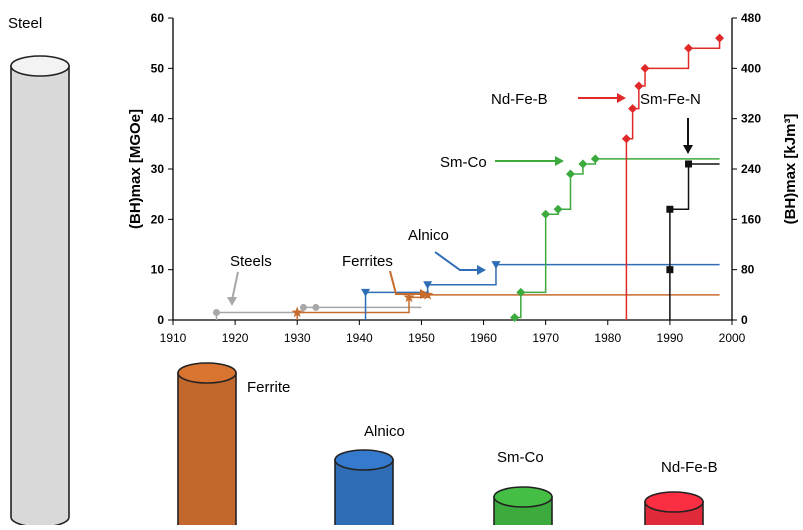  I want to click on annotation-steels: Steels, so click(249, 279).